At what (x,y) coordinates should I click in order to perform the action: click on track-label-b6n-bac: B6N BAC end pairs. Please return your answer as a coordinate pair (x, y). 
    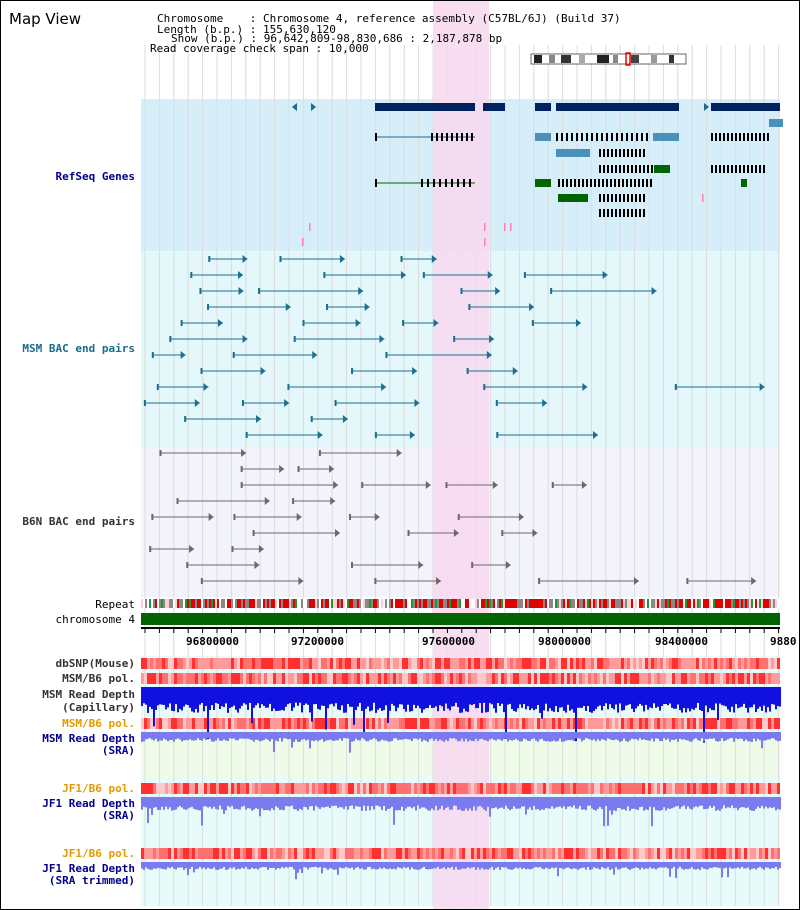
    Looking at the image, I should click on (78, 521).